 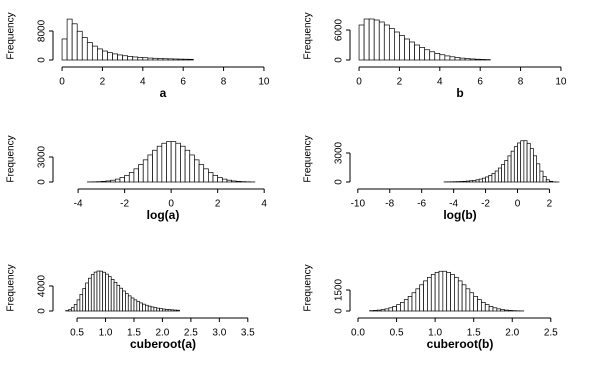 I want to click on y-tick-label: 1500, so click(x=339, y=289).